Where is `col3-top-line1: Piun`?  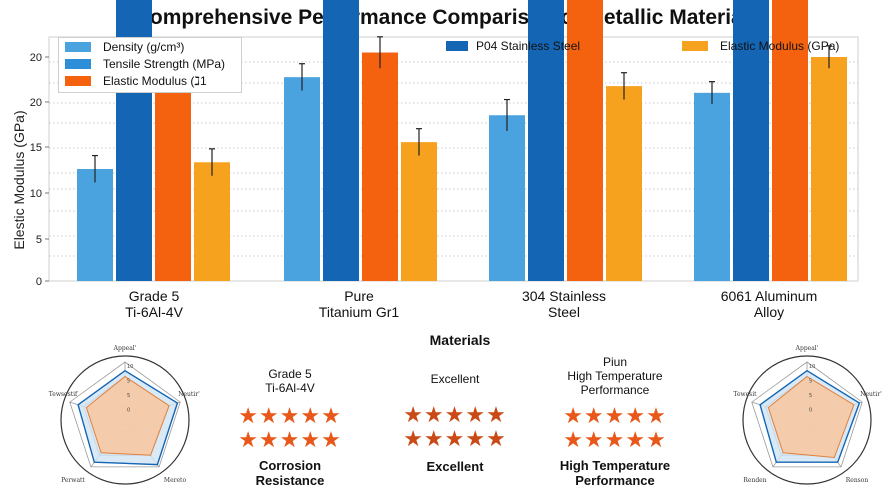
col3-top-line1: Piun is located at coordinates (615, 362).